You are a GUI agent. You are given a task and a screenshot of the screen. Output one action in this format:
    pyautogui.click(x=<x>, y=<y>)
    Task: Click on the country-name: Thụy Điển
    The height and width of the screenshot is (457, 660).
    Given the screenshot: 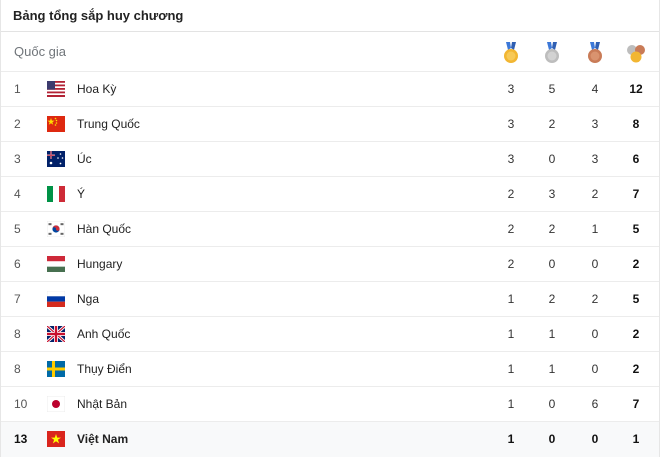 What is the action you would take?
    pyautogui.click(x=104, y=369)
    